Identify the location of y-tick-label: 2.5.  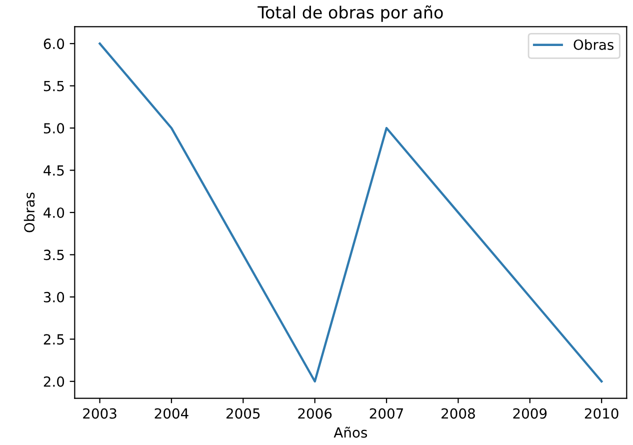
(54, 339).